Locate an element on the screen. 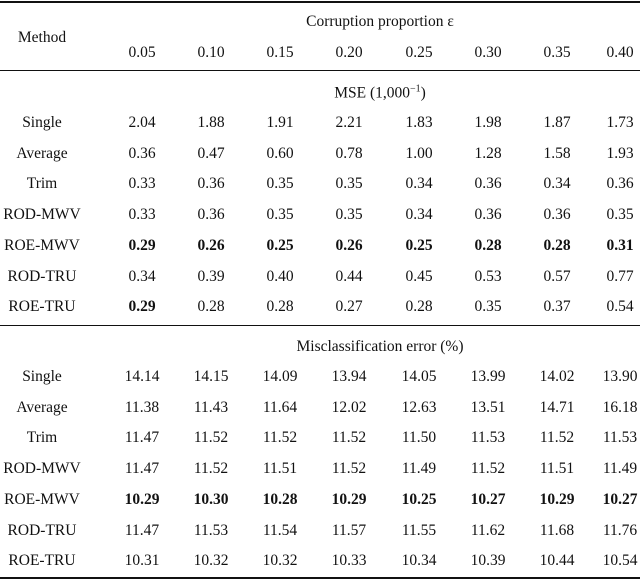  table-cell: 11.51 is located at coordinates (280, 469).